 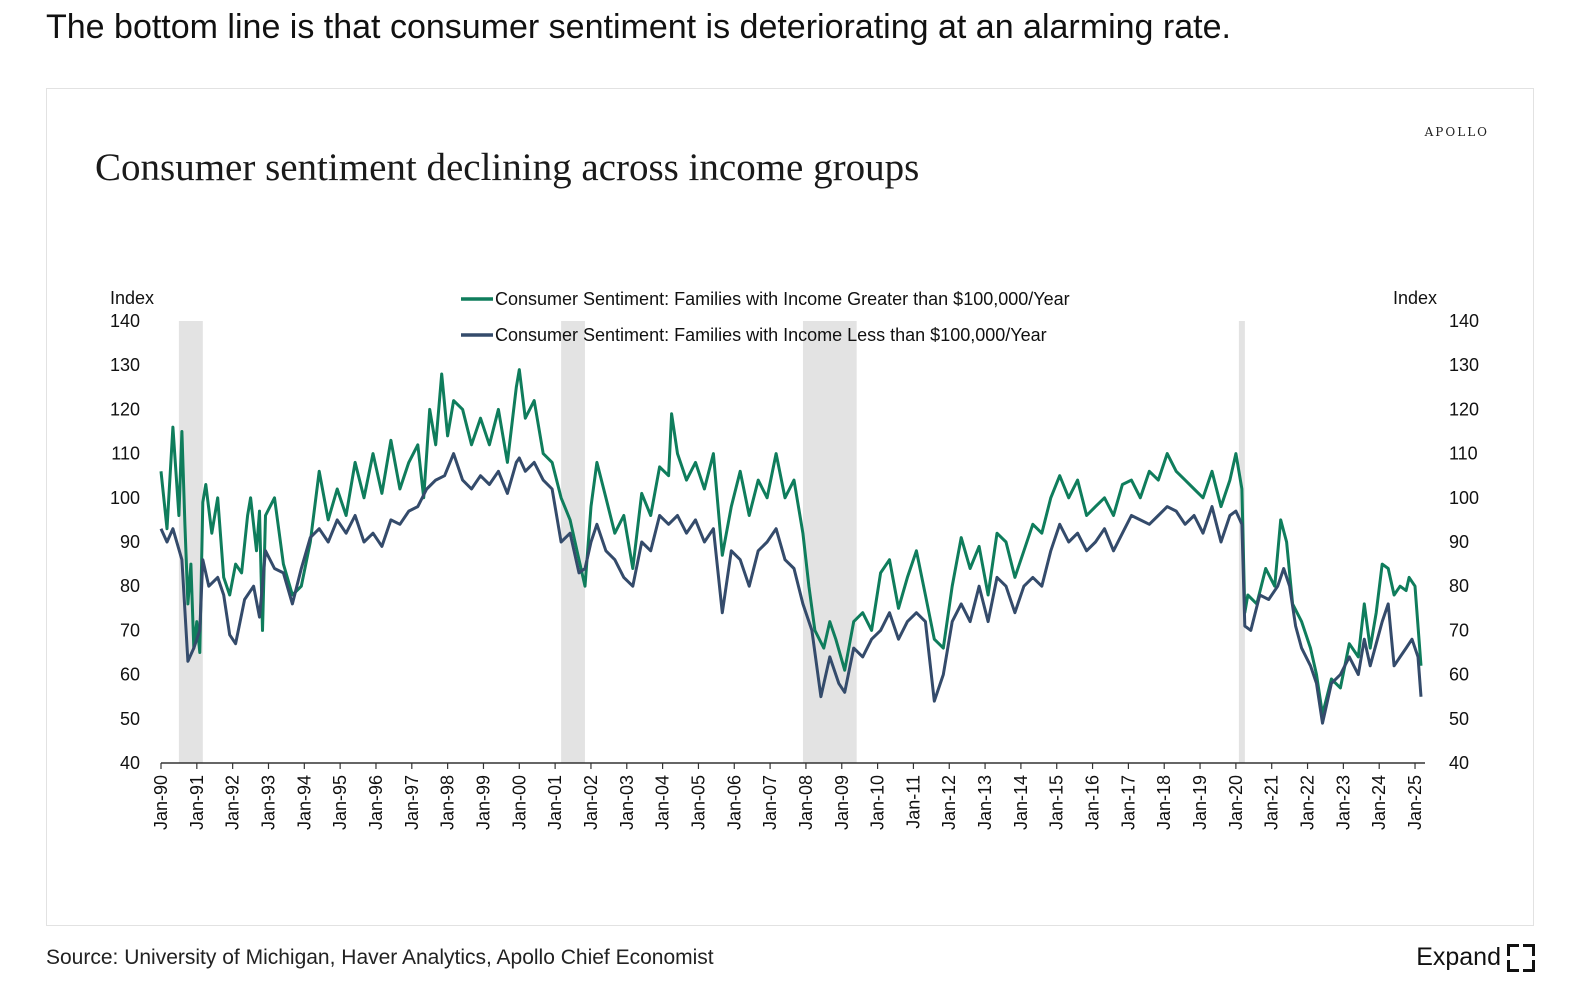 What do you see at coordinates (1463, 454) in the screenshot?
I see `y-tick-label-right: 110` at bounding box center [1463, 454].